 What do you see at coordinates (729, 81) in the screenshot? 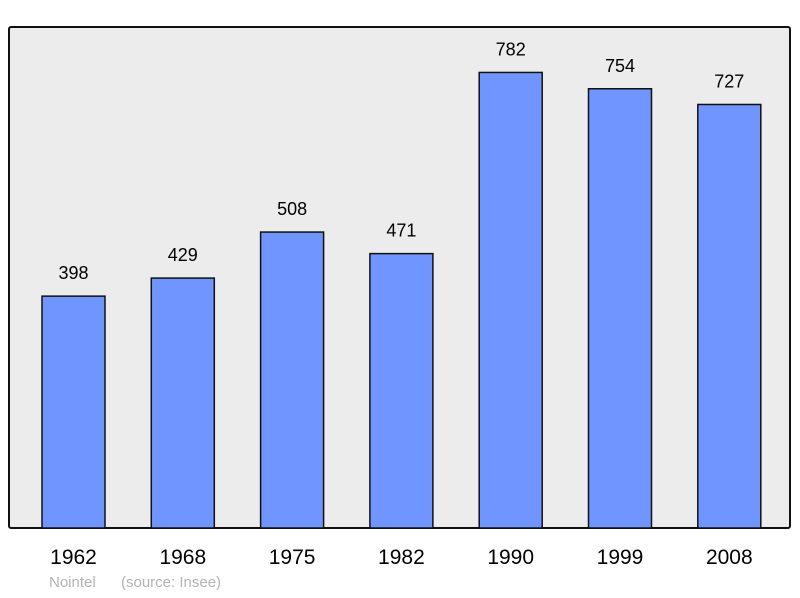
I see `data-label-2008: 727` at bounding box center [729, 81].